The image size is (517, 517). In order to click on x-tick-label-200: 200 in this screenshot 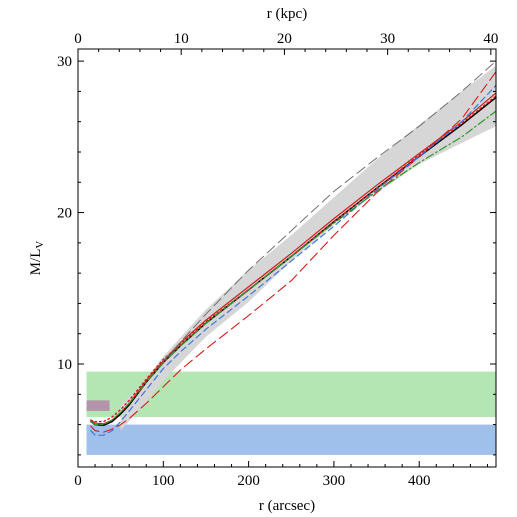, I will do `click(248, 481)`.